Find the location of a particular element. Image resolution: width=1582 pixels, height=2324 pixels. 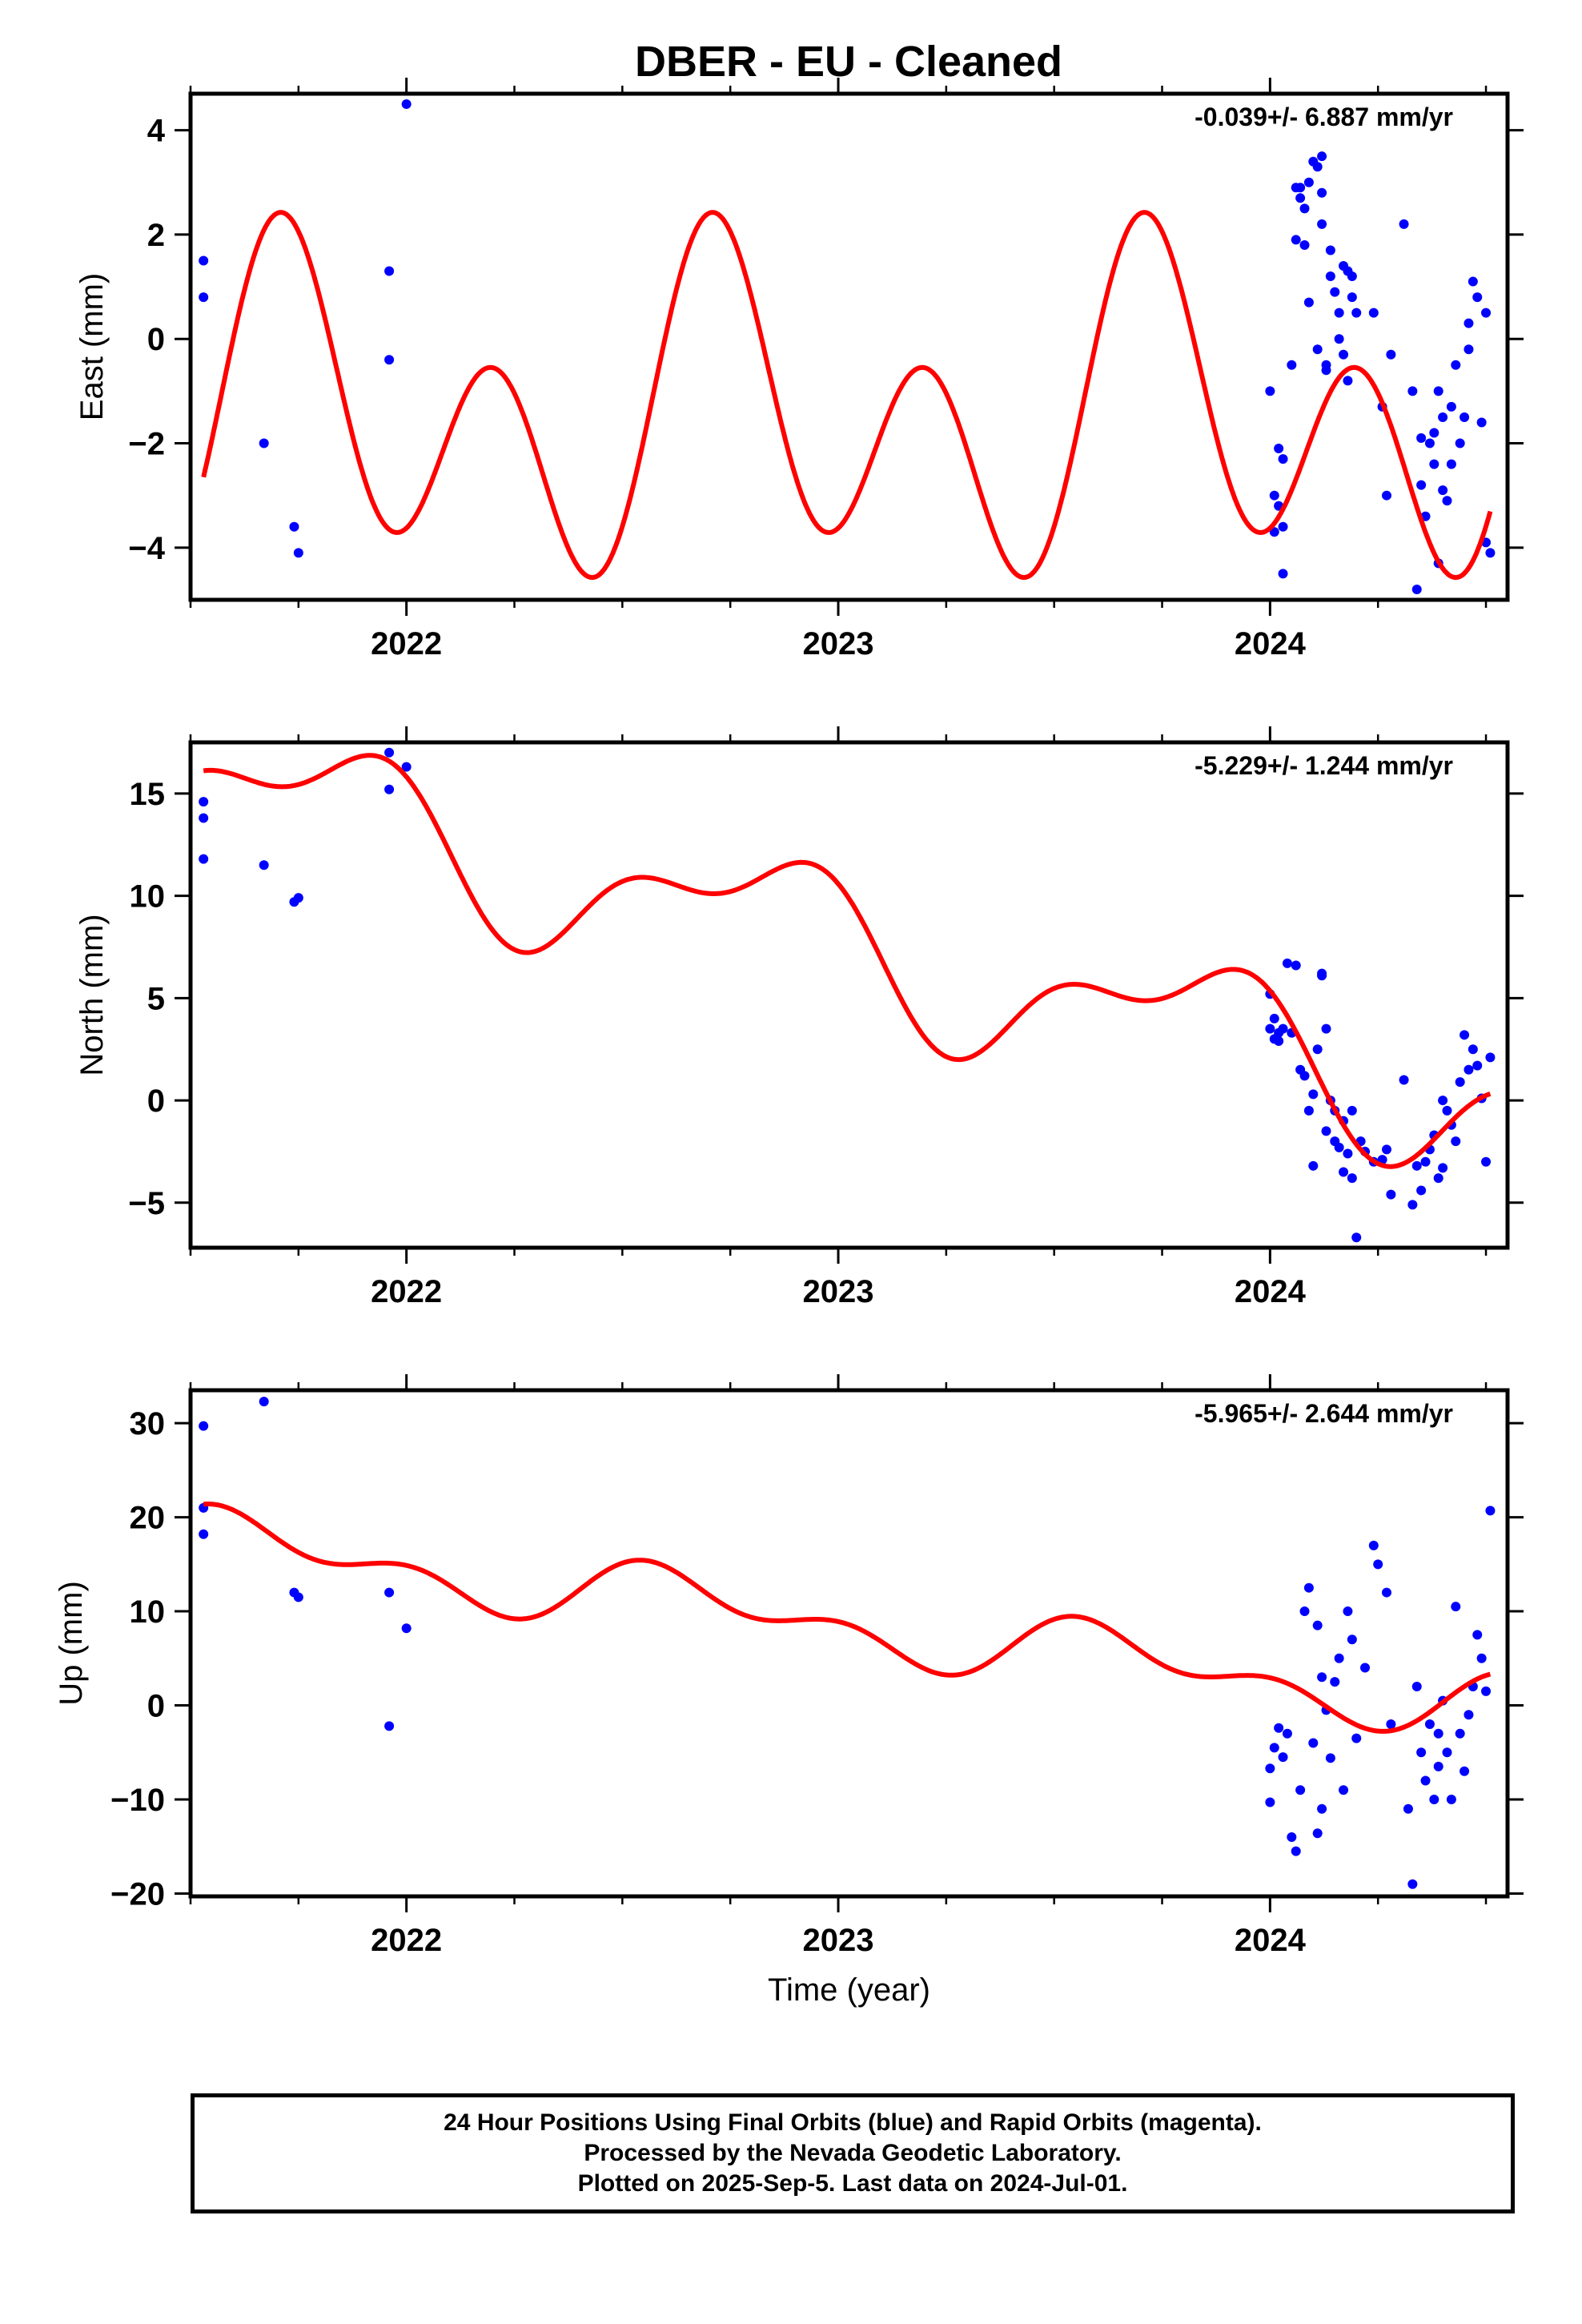

y-tick-label: 10 is located at coordinates (148, 1612).